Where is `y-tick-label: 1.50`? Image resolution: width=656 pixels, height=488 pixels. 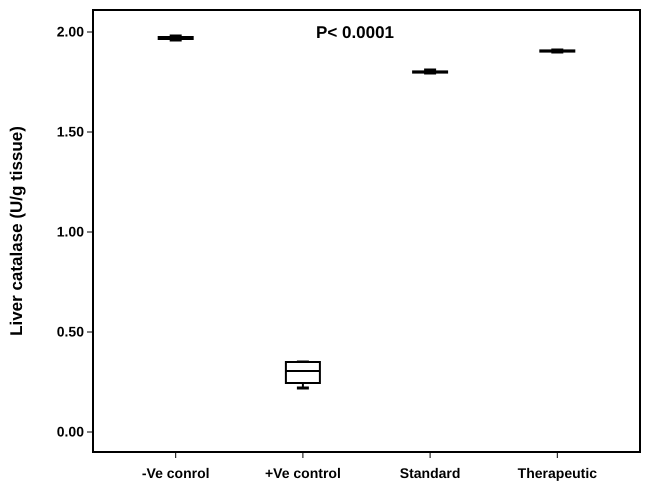
y-tick-label: 1.50 is located at coordinates (70, 131).